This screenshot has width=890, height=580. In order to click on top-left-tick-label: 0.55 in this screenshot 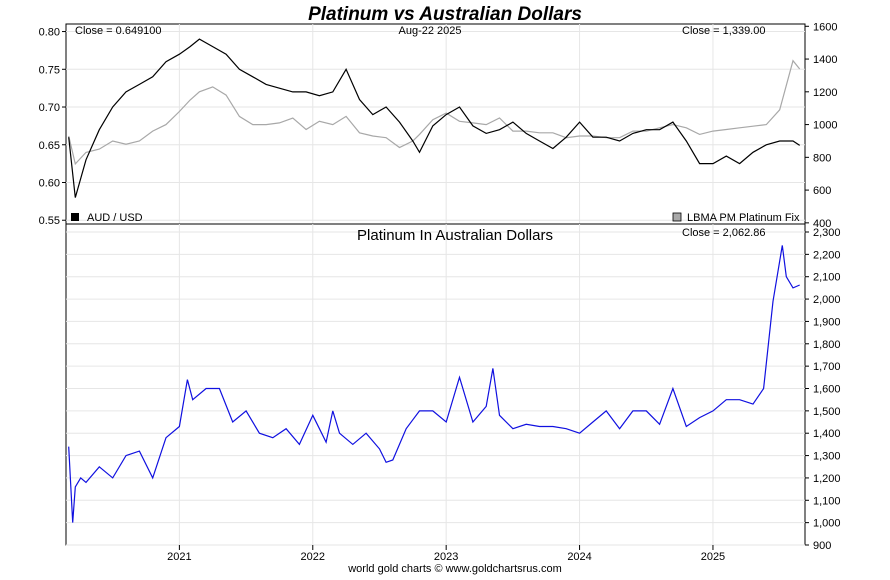, I will do `click(49, 221)`.